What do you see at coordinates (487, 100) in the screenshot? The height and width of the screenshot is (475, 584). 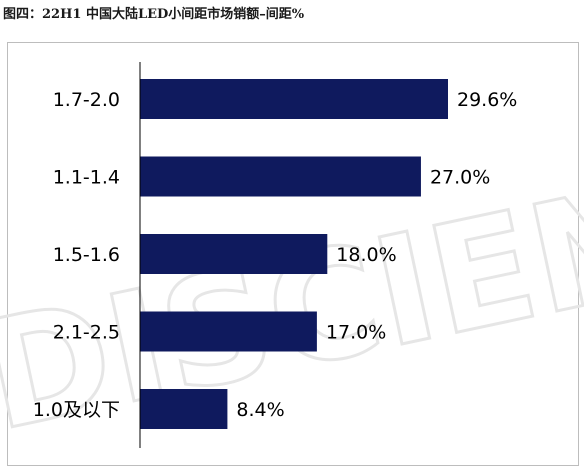 I see `value-label-0: 29.6%` at bounding box center [487, 100].